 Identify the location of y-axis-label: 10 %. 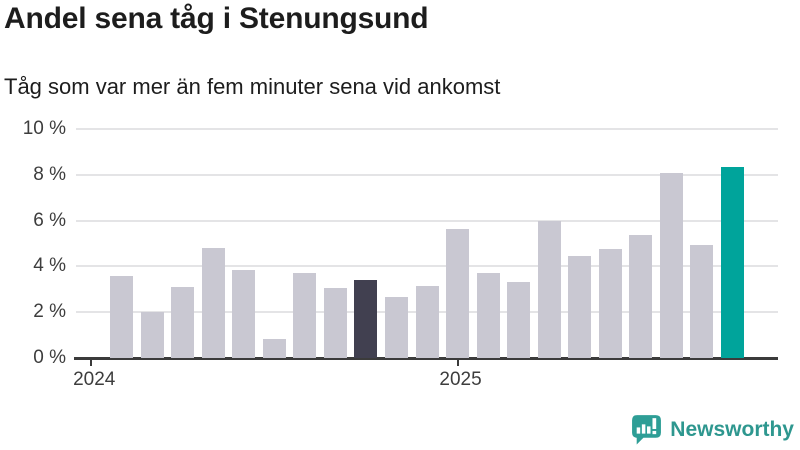
(44, 128).